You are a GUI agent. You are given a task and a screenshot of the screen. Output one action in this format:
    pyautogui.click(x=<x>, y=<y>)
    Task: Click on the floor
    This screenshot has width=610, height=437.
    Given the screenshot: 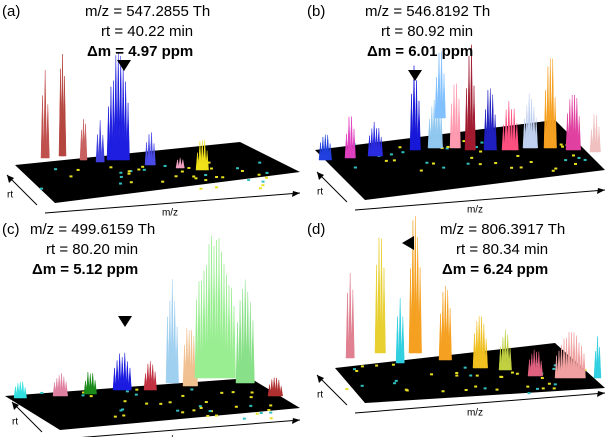 What is the action you would take?
    pyautogui.click(x=152, y=404)
    